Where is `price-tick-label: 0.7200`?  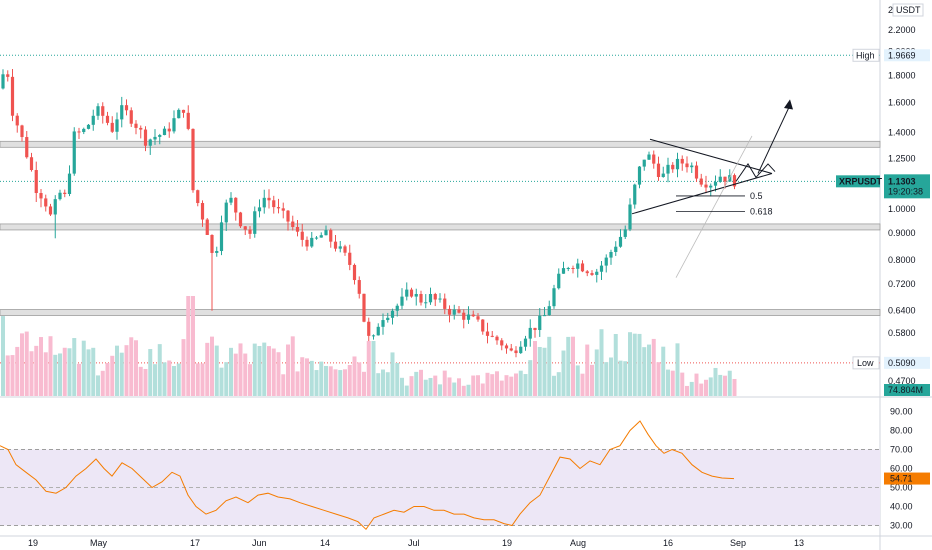 price-tick-label: 0.7200 is located at coordinates (902, 284).